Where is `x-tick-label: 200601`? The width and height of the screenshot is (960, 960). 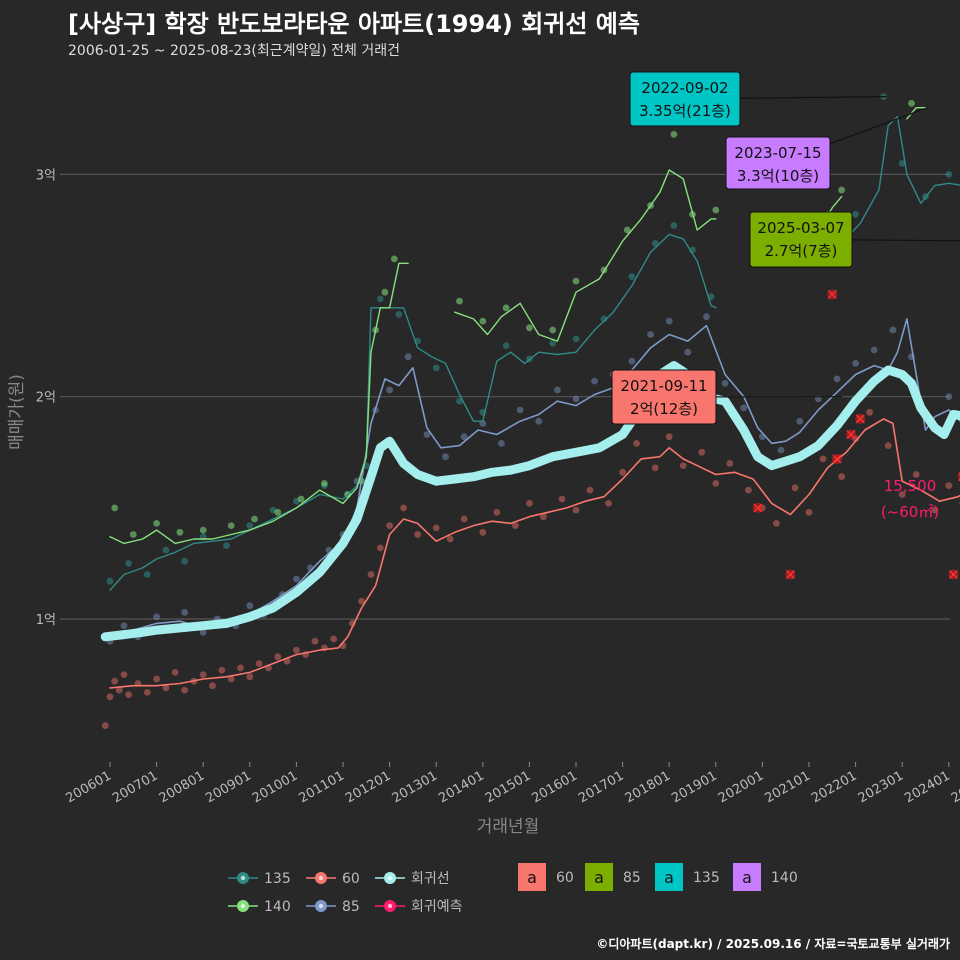 x-tick-label: 200601 is located at coordinates (89, 787).